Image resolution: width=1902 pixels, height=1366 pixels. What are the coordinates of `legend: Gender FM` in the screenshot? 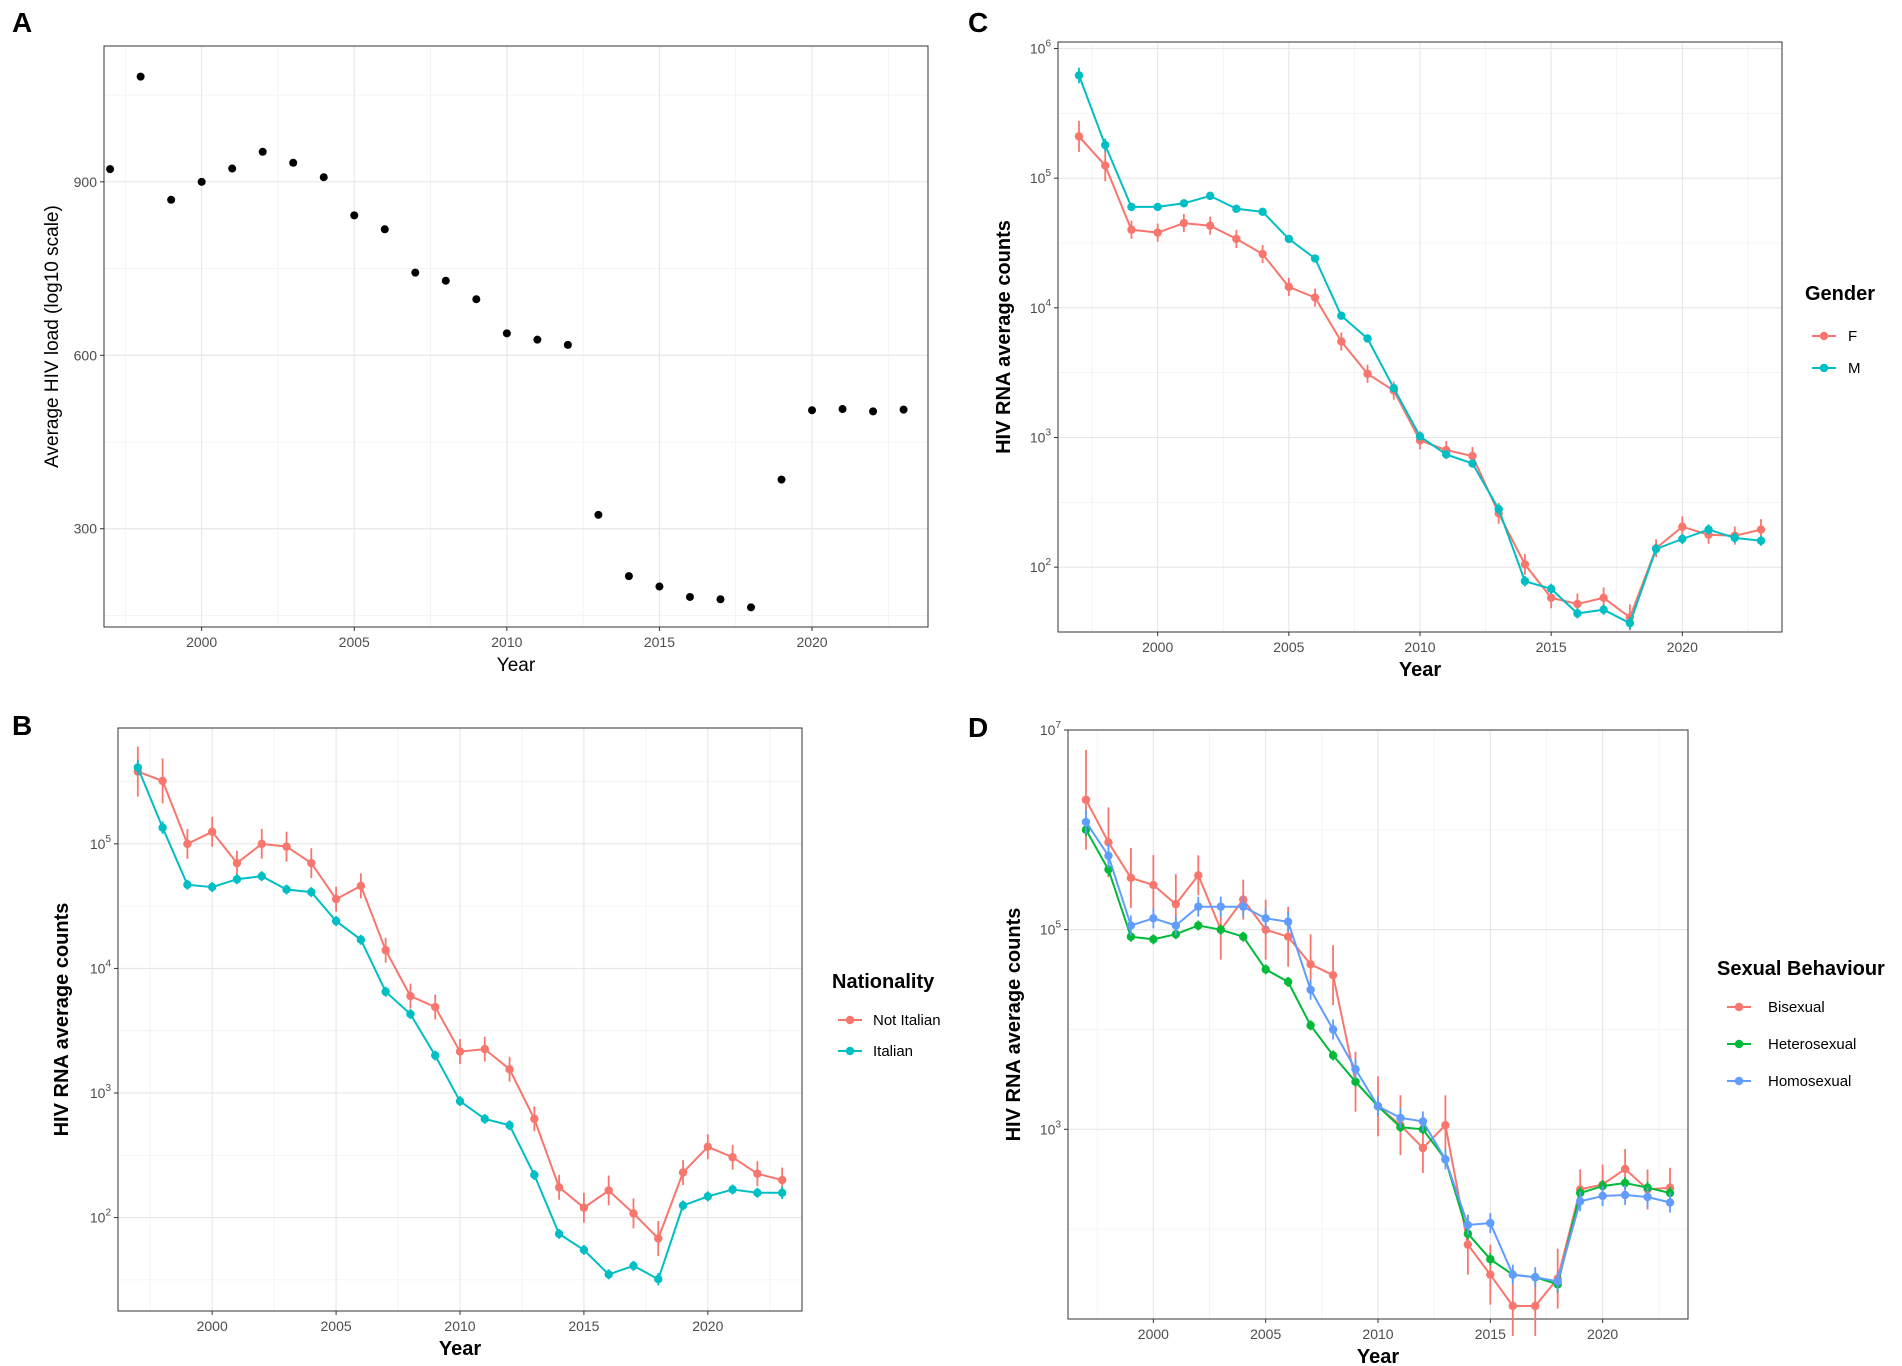 It's located at (1840, 330).